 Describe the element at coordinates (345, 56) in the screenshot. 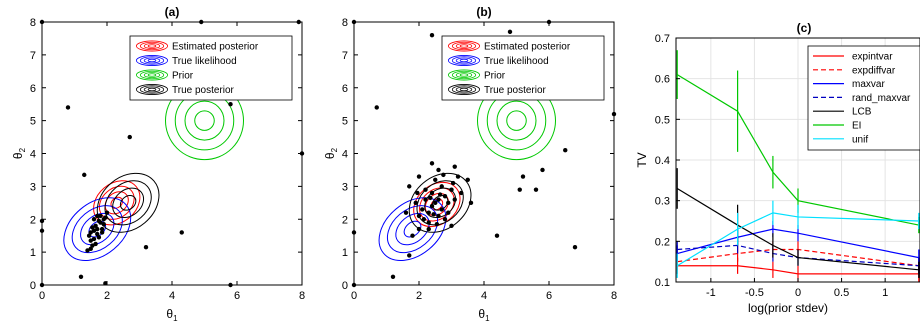

I see `y-tick-label: 7` at that location.